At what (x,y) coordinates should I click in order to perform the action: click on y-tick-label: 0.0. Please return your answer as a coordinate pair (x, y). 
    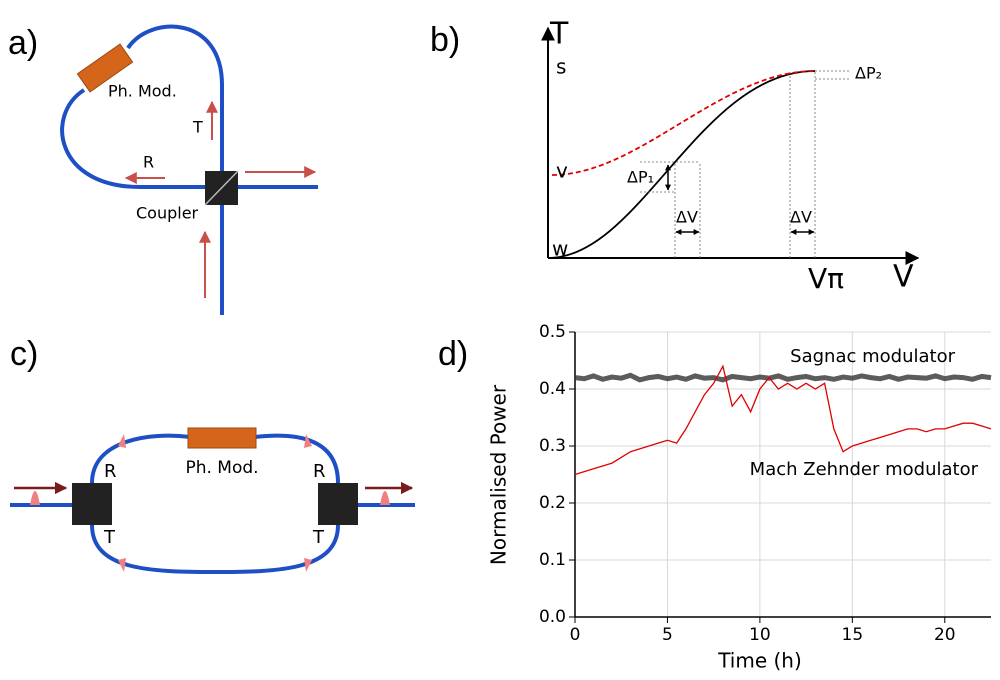
    Looking at the image, I should click on (552, 617).